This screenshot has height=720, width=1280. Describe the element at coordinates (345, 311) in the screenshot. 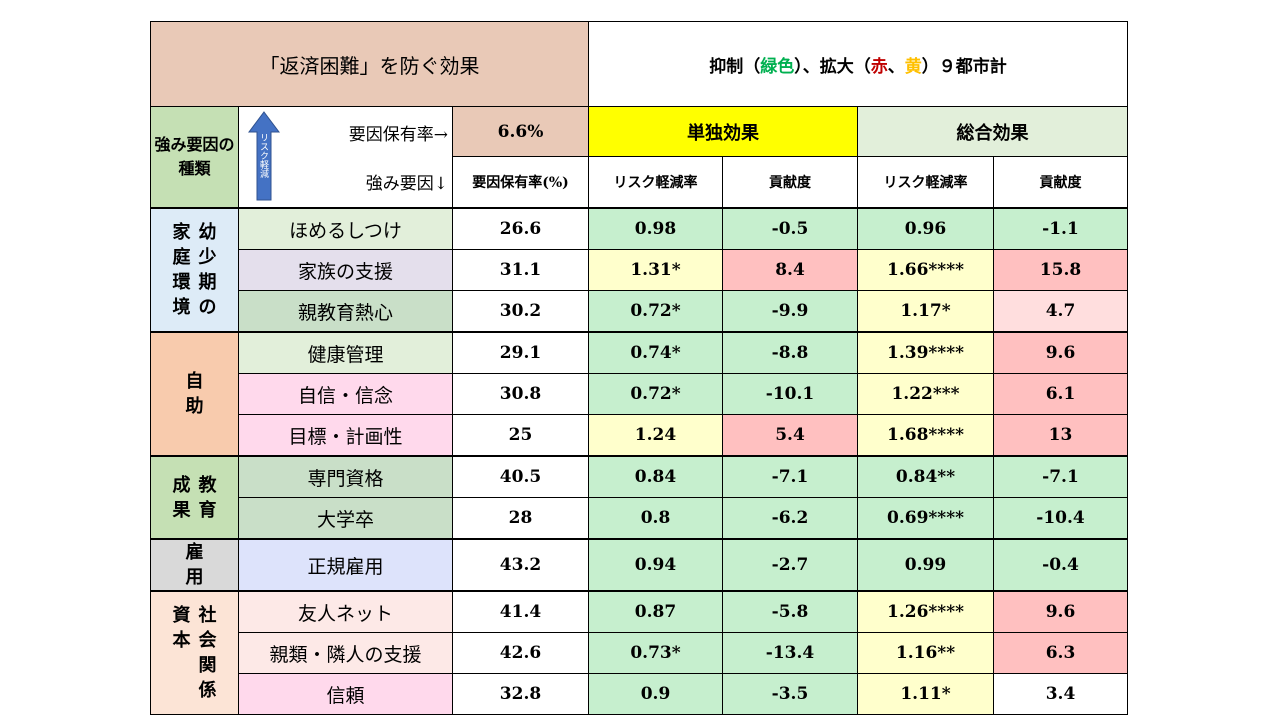

I see `factor-name: 親教育熱心` at that location.